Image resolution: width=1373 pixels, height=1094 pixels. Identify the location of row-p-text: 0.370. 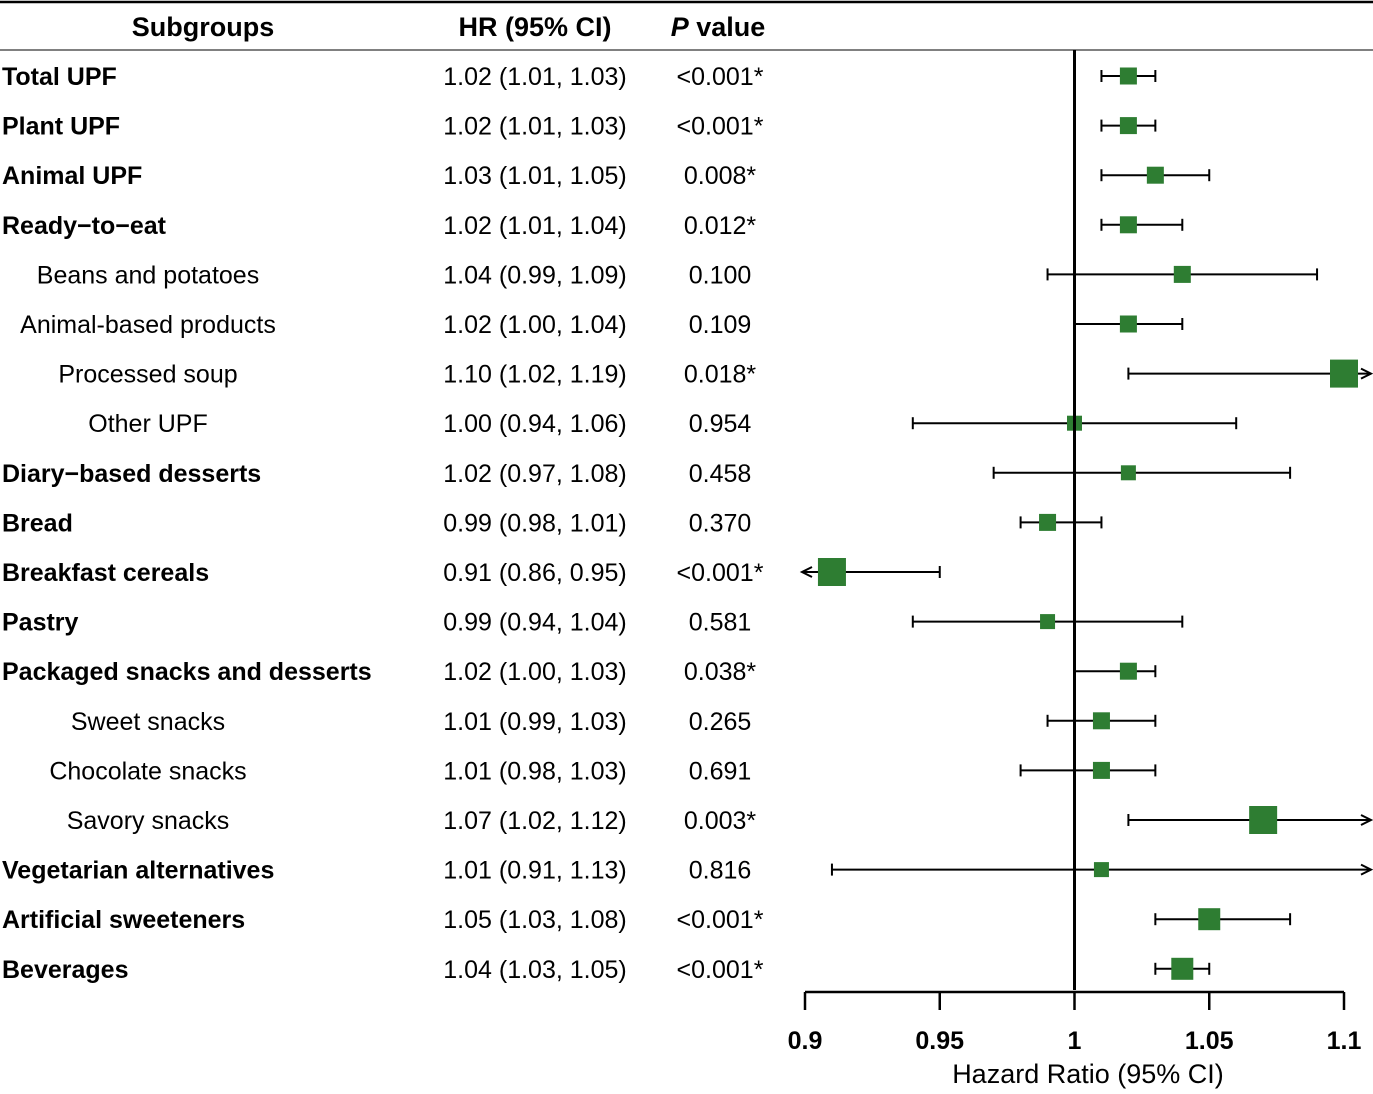
(720, 523).